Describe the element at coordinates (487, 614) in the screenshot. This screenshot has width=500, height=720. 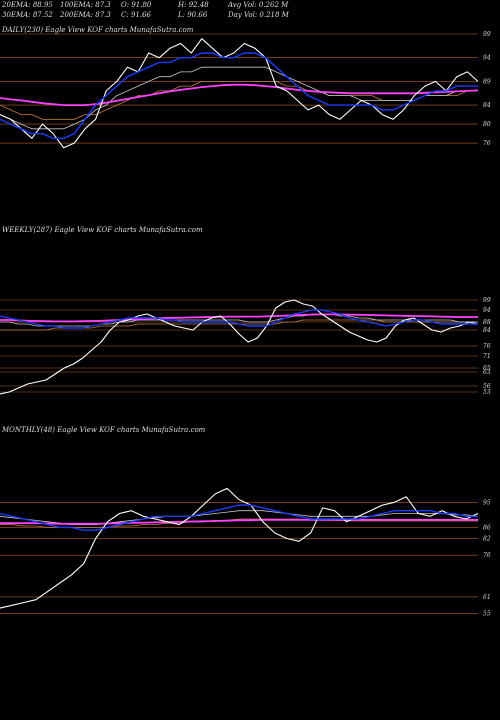
I see `monthly-ytick-label: 55` at that location.